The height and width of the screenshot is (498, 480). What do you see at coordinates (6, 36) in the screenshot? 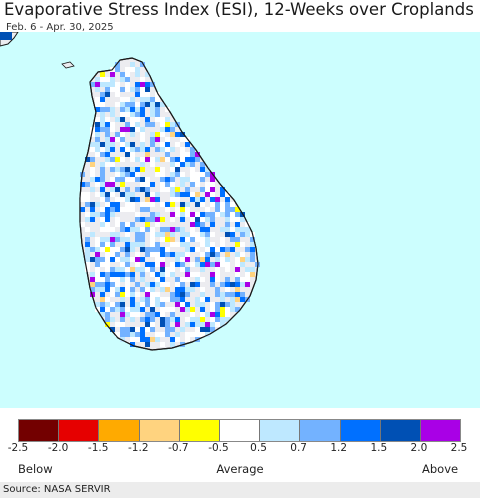
I see `india-esi-patch` at bounding box center [6, 36].